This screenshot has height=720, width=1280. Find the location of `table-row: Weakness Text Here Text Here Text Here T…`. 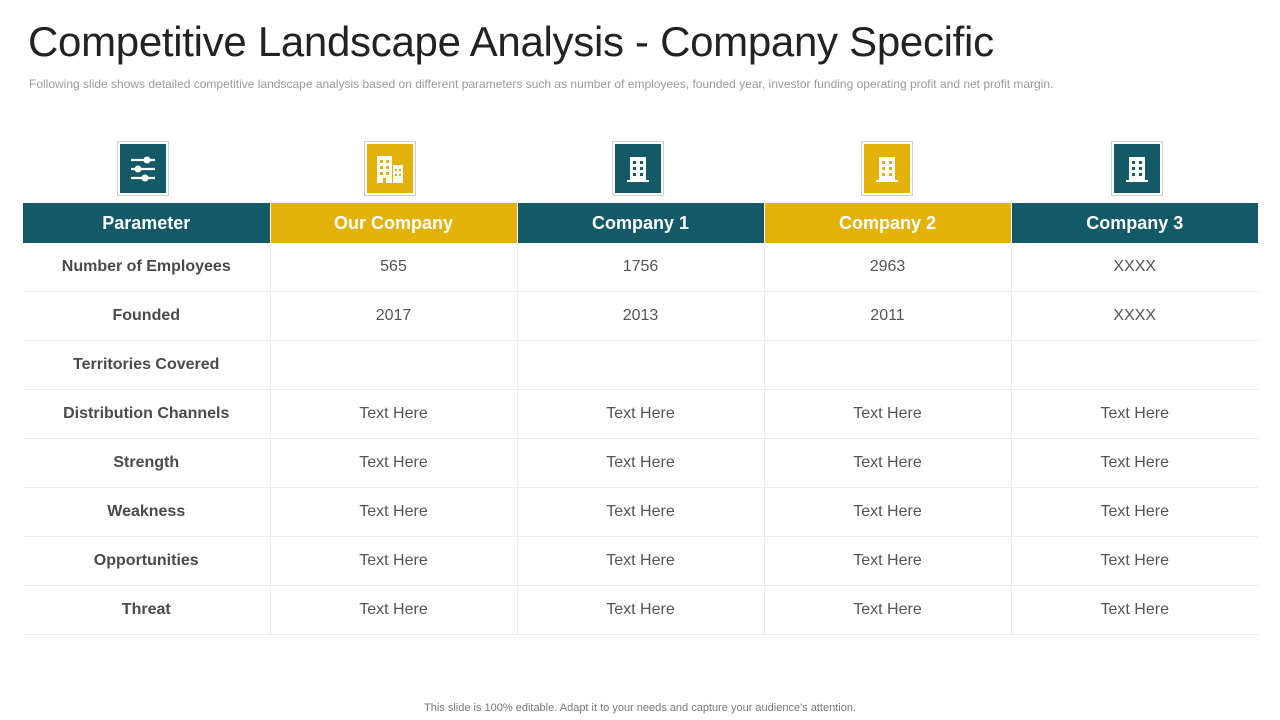

table-row: Weakness Text Here Text Here Text Here T… is located at coordinates (640, 512).